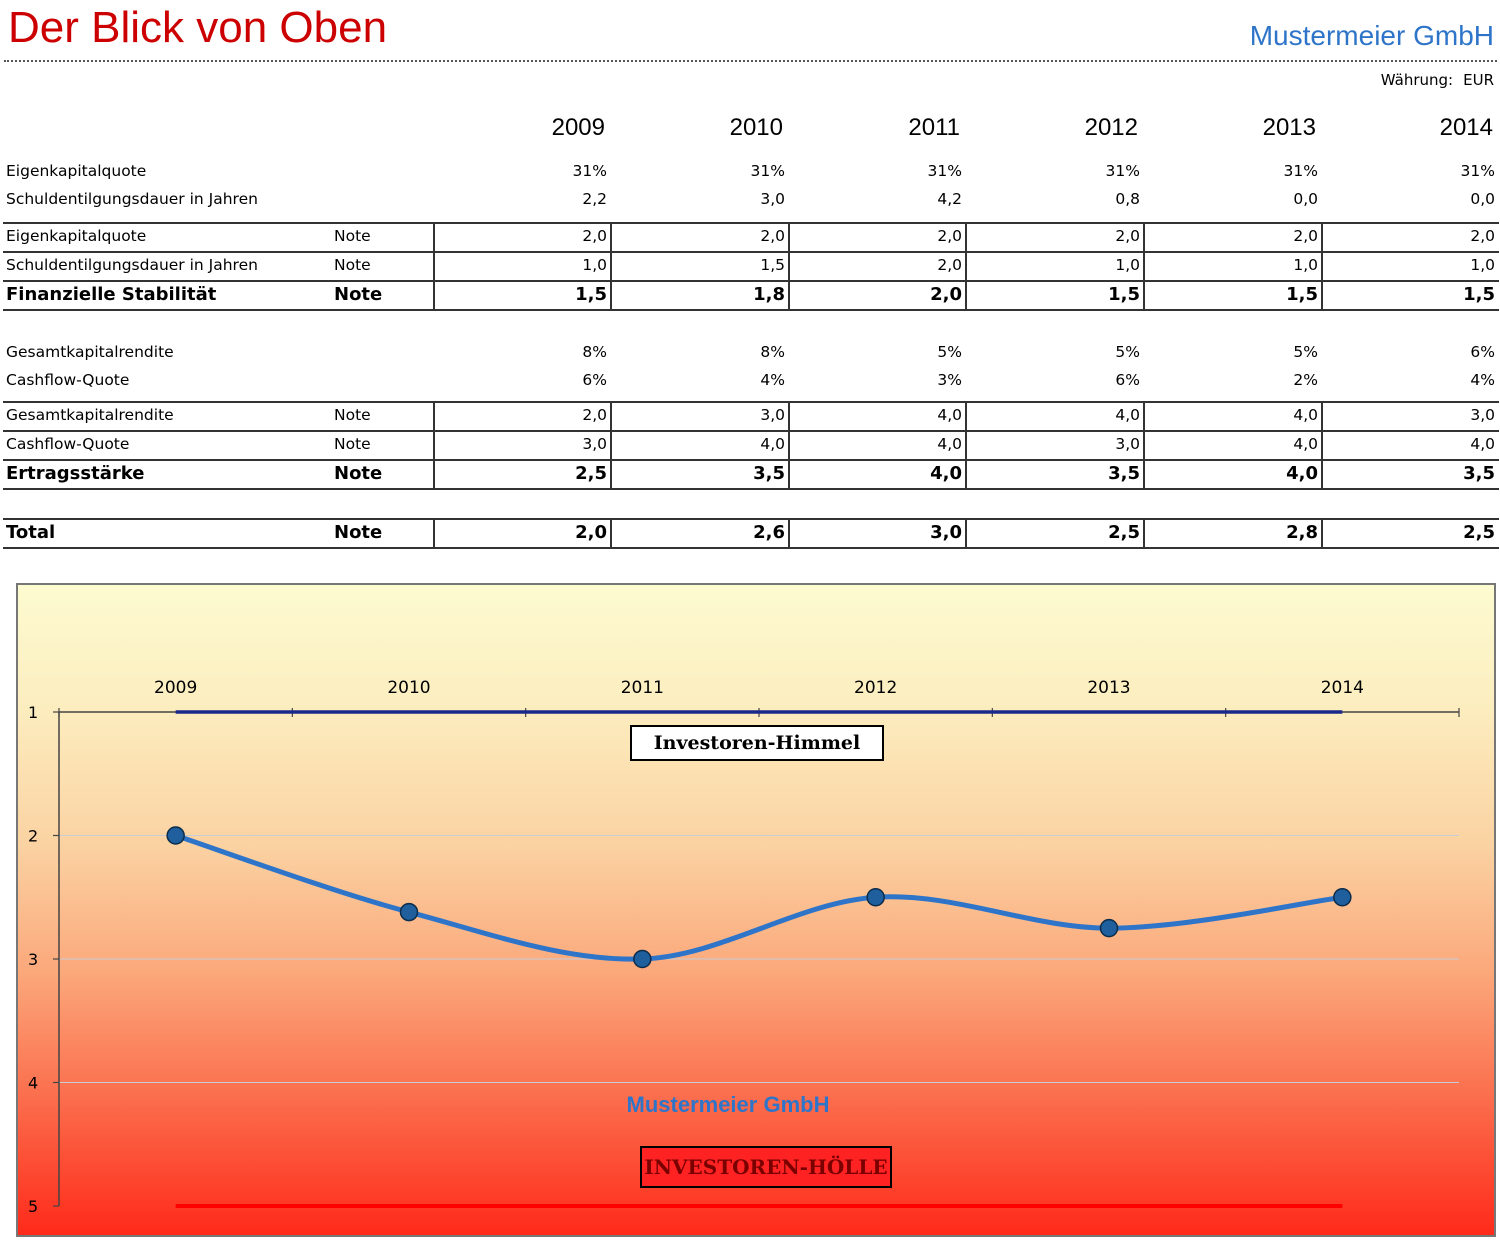 This screenshot has width=1500, height=1252. Describe the element at coordinates (769, 532) in the screenshot. I see `row-value: 2,6` at that location.